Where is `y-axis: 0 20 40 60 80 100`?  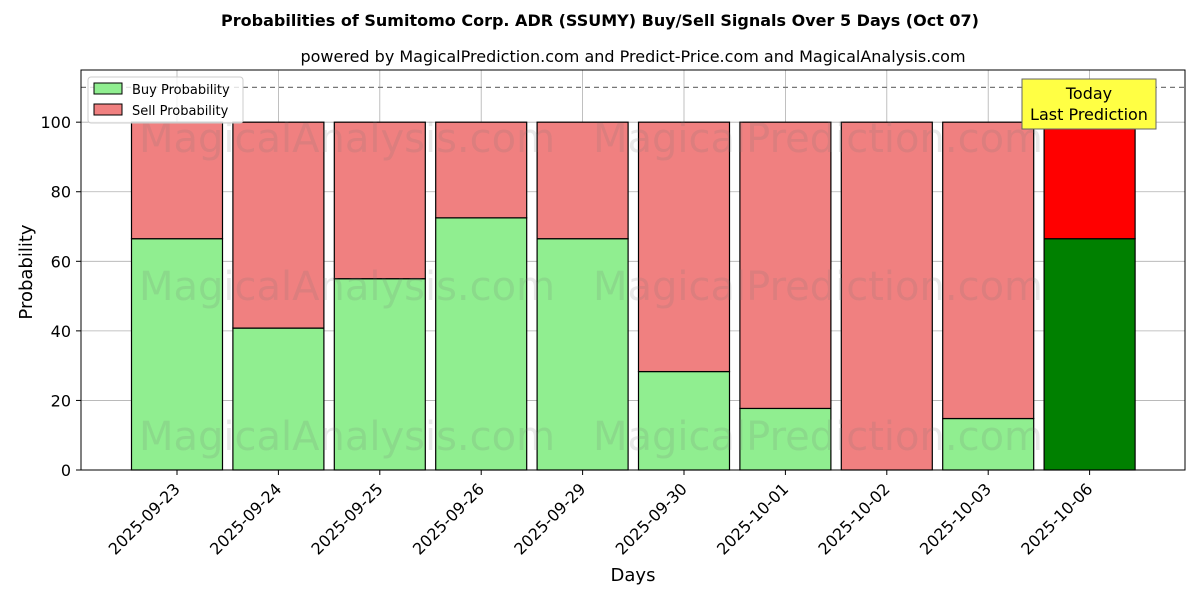
y-axis: 0 20 40 60 80 100 is located at coordinates (60, 296).